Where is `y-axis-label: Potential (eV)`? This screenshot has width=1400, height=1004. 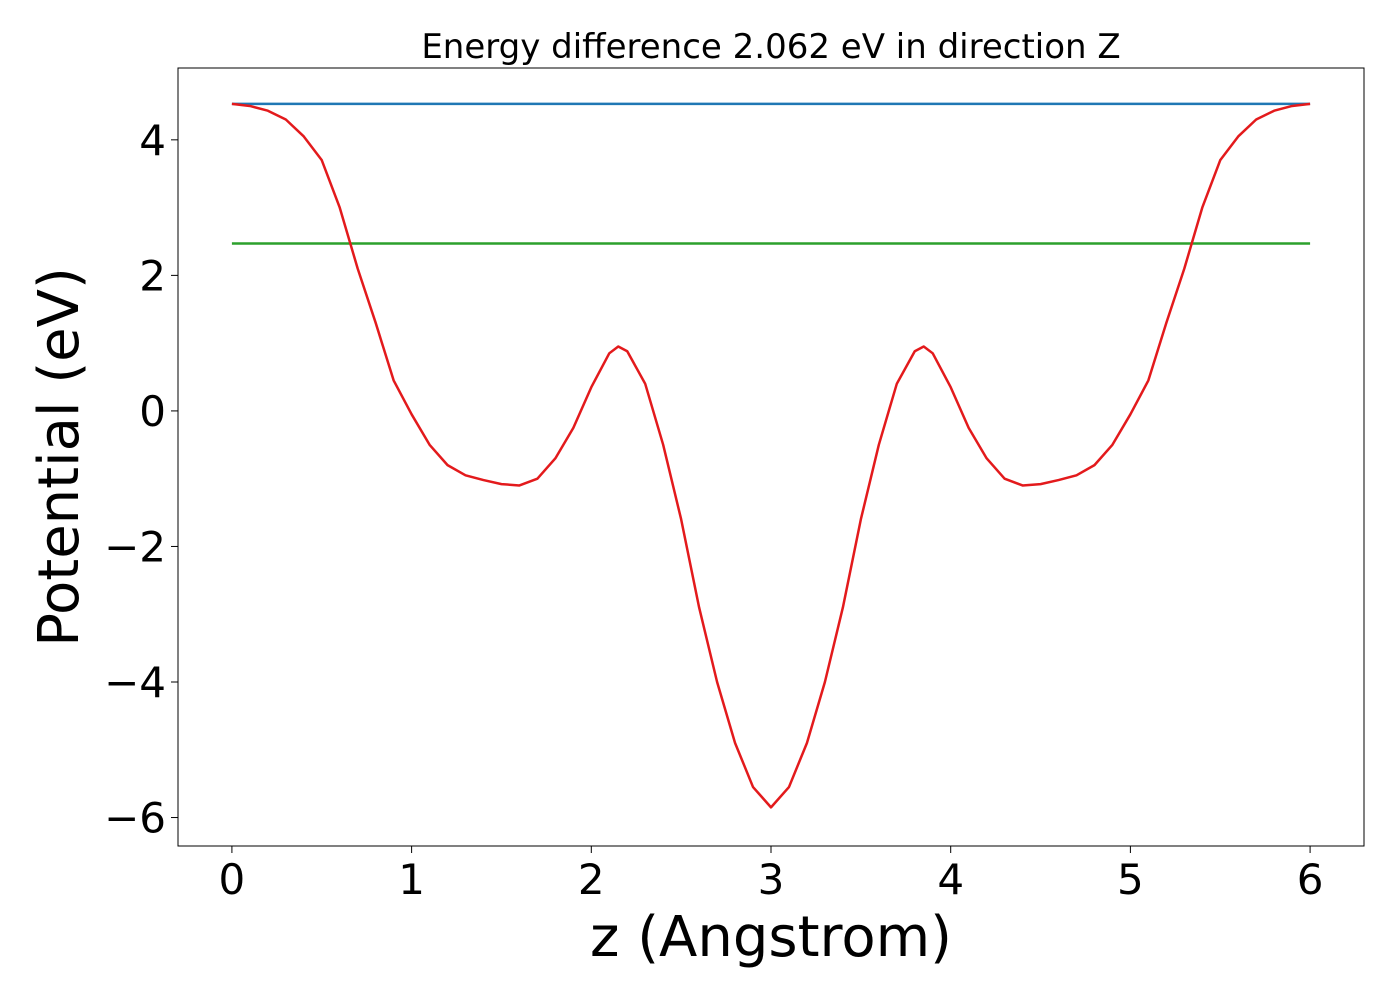
y-axis-label: Potential (eV) is located at coordinates (59, 457).